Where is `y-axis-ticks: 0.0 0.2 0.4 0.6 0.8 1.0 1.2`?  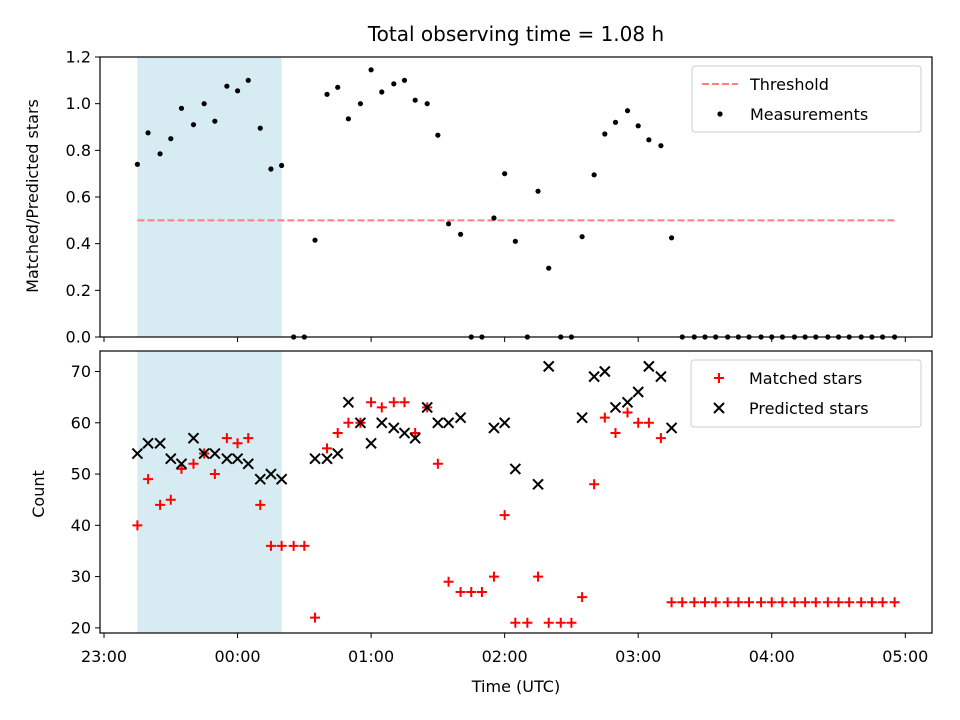 y-axis-ticks: 0.0 0.2 0.4 0.6 0.8 1.0 1.2 is located at coordinates (83, 197).